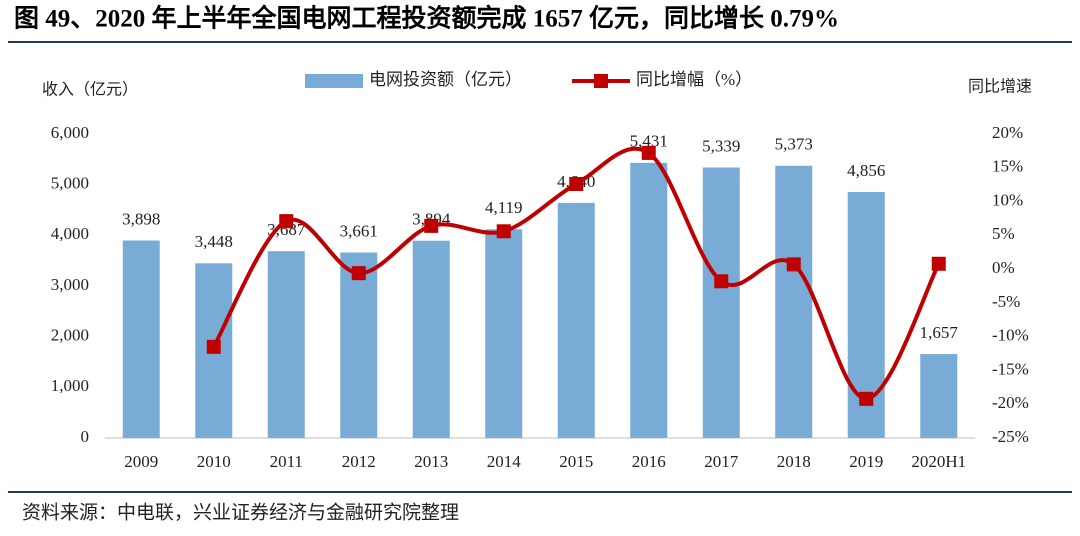 The width and height of the screenshot is (1080, 536). I want to click on x-tick-label: 2013, so click(431, 461).